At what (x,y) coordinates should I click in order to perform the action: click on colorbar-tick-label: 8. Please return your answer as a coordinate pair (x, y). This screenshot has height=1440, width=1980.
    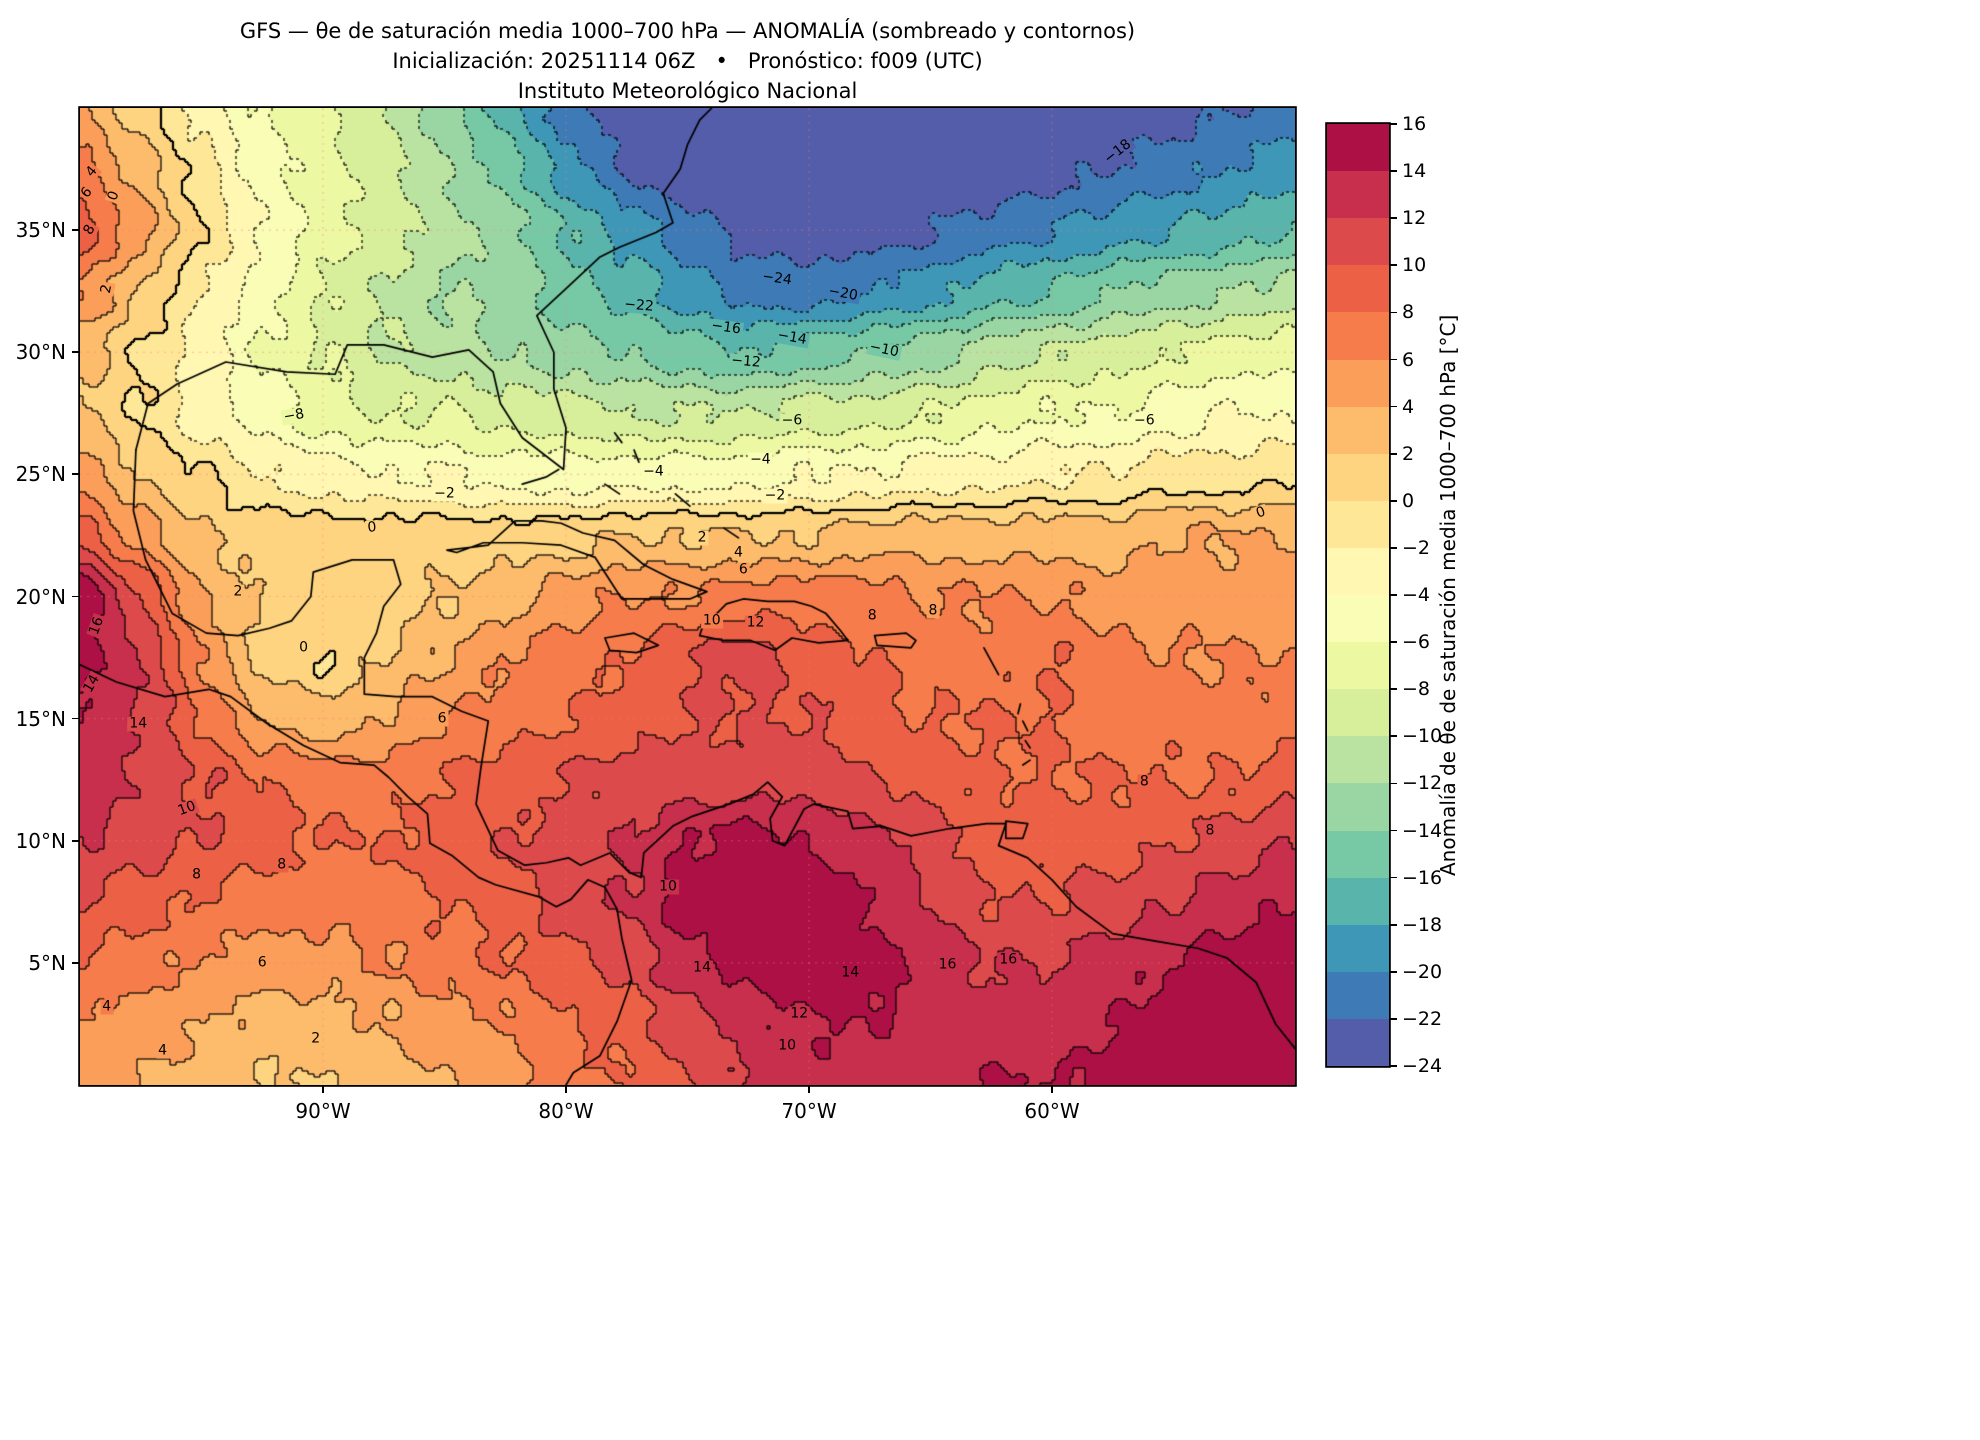
    Looking at the image, I should click on (1408, 312).